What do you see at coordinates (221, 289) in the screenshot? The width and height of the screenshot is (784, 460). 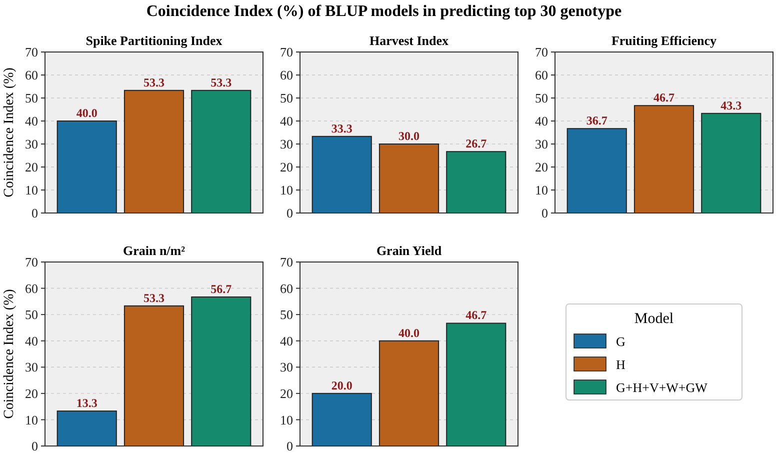 I see `data-label: 56.7` at bounding box center [221, 289].